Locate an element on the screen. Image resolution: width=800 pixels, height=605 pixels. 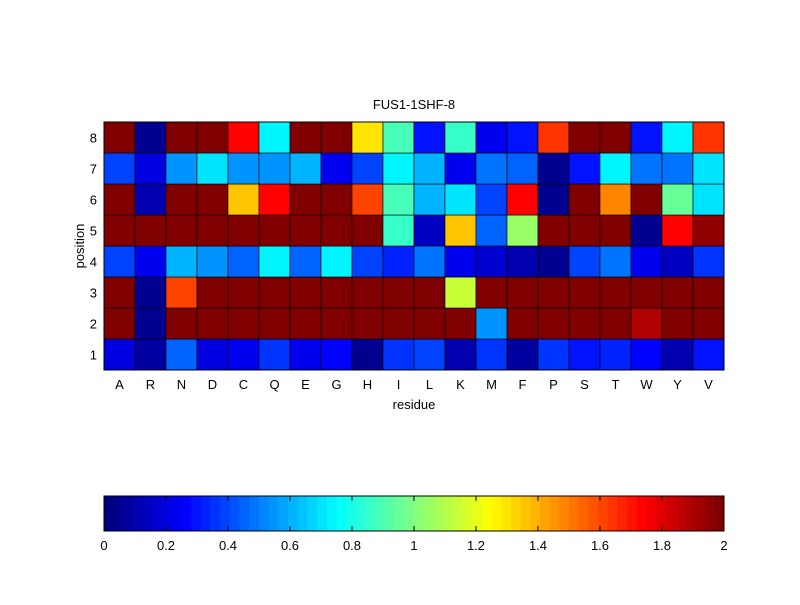
x-tick-label: H is located at coordinates (367, 384).